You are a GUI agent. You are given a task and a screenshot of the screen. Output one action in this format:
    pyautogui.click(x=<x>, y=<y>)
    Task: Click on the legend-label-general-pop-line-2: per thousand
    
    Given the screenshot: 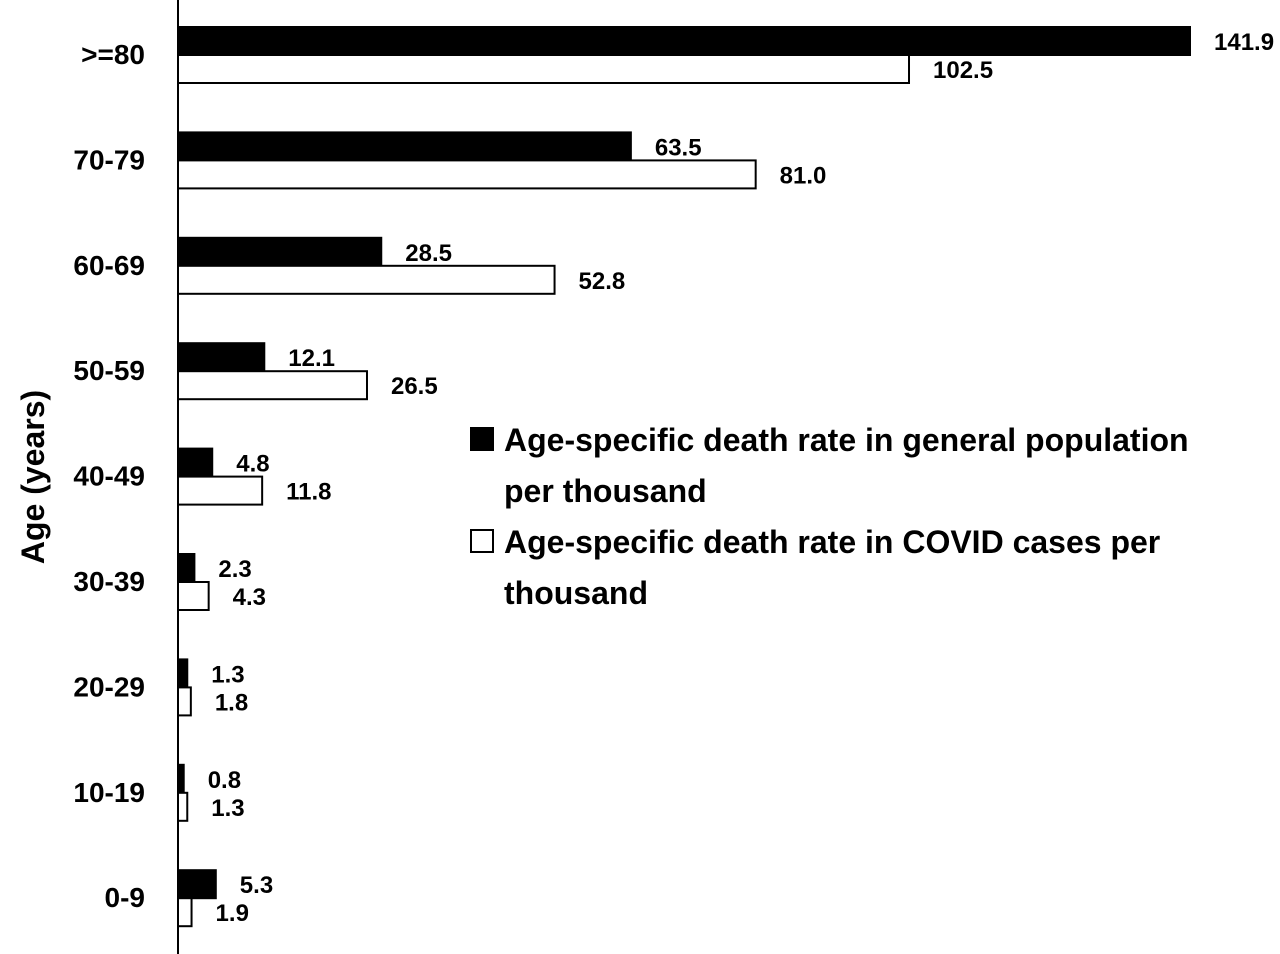 What is the action you would take?
    pyautogui.click(x=605, y=491)
    